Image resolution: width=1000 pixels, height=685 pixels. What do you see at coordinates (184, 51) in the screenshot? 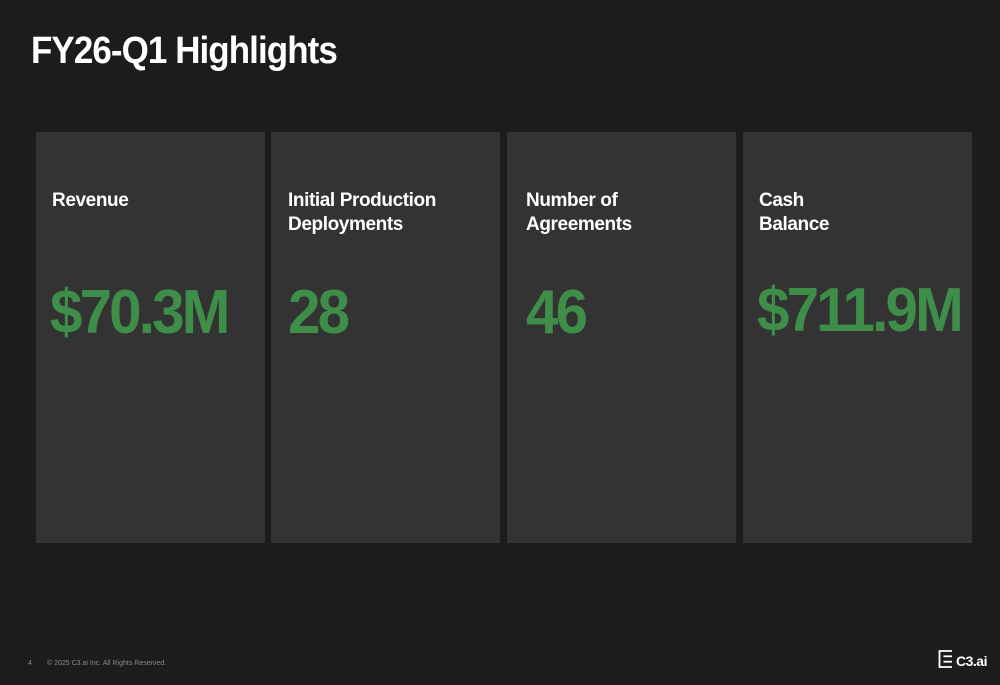
I see `slide-title: FY26-Q1 Highlights` at bounding box center [184, 51].